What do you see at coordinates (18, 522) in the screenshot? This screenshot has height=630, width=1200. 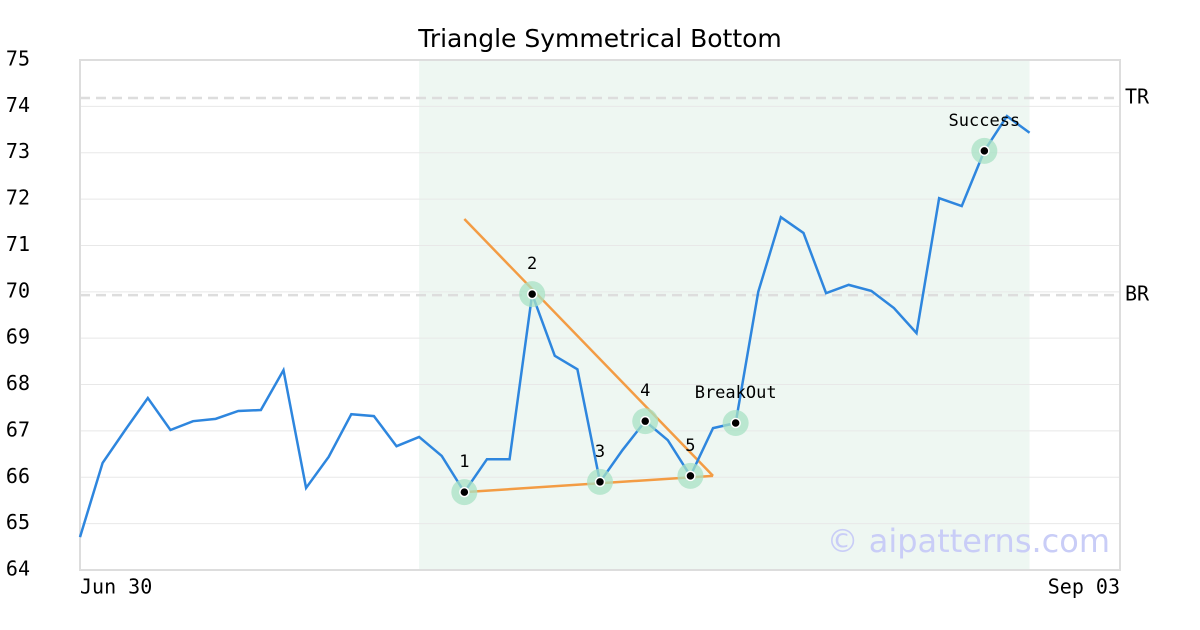 I see `y-tick-label: 65` at bounding box center [18, 522].